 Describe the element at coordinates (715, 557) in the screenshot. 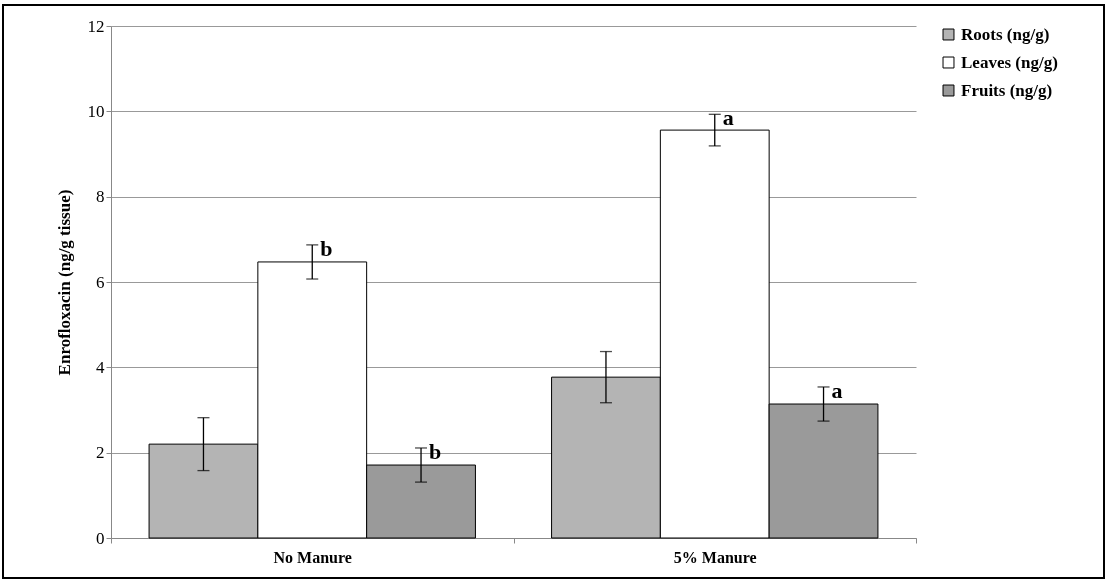

I see `x-tick-label: 5% Manure` at that location.